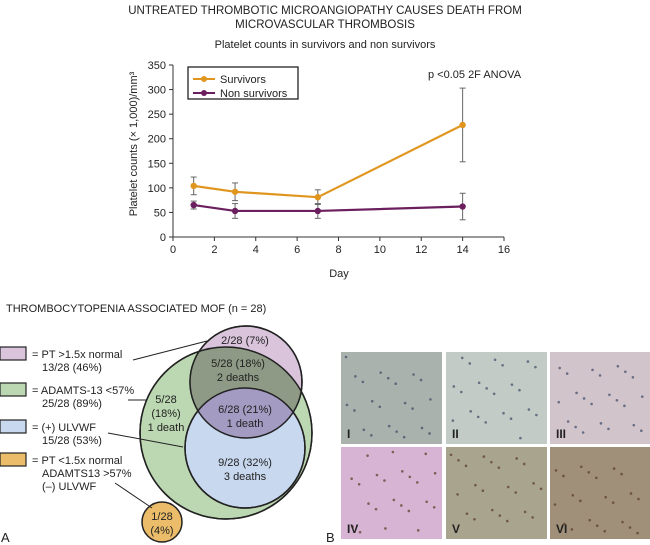 This screenshot has width=650, height=545. I want to click on legend-none-line1: = PT <1.5x normal, so click(77, 461).